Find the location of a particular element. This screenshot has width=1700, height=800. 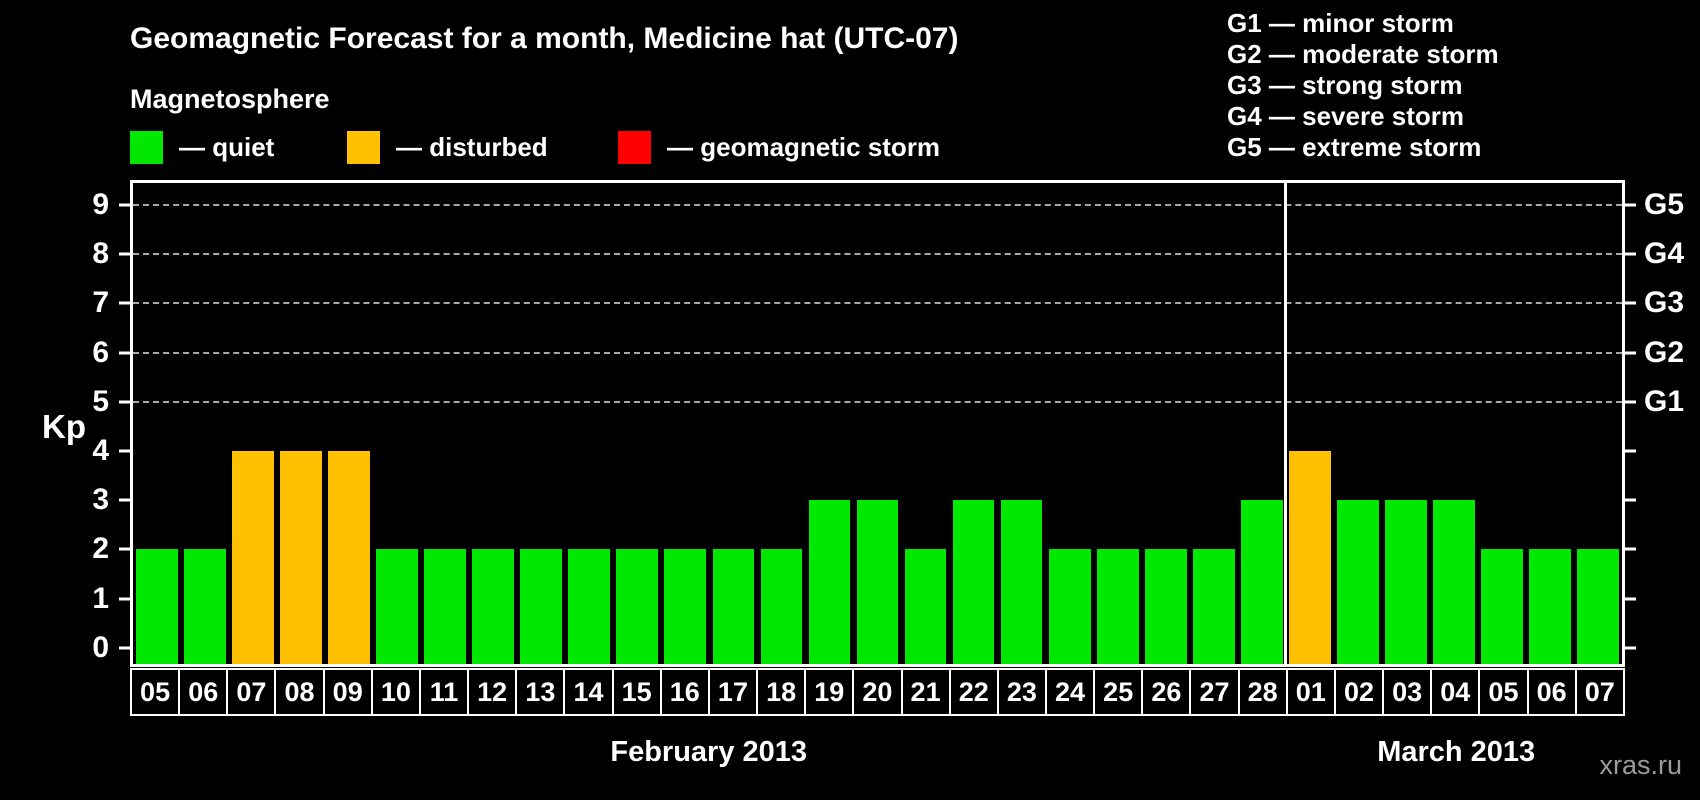

g-scale-legend-item-g5: G5 — extreme storm is located at coordinates (1354, 147).